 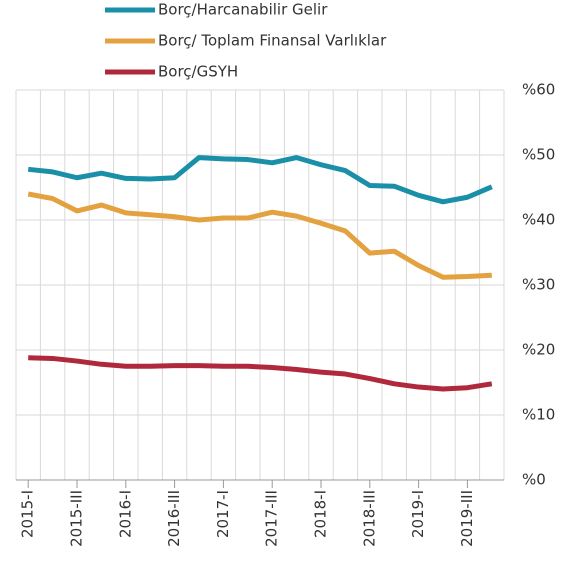 What do you see at coordinates (467, 518) in the screenshot?
I see `x-tick-label: 2019-III` at bounding box center [467, 518].